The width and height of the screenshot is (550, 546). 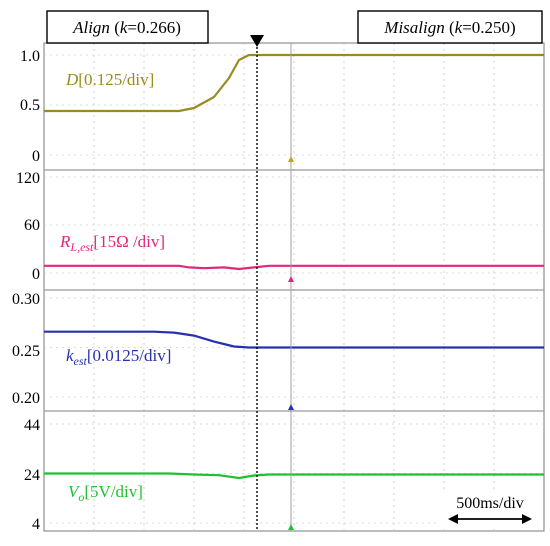 What do you see at coordinates (26, 299) in the screenshot?
I see `y-tick-label: 0.30` at bounding box center [26, 299].